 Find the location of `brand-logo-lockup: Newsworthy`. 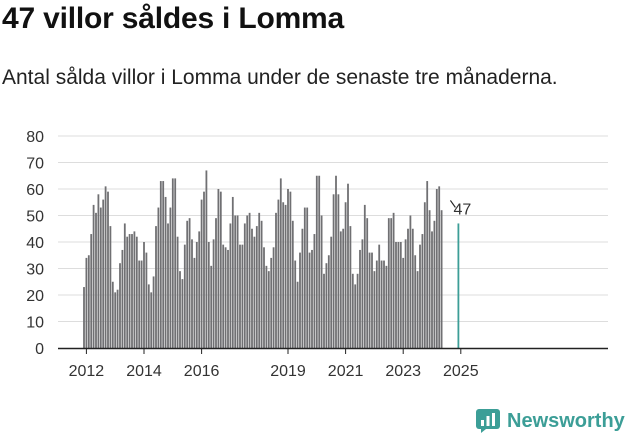

brand-logo-lockup: Newsworthy is located at coordinates (550, 421).